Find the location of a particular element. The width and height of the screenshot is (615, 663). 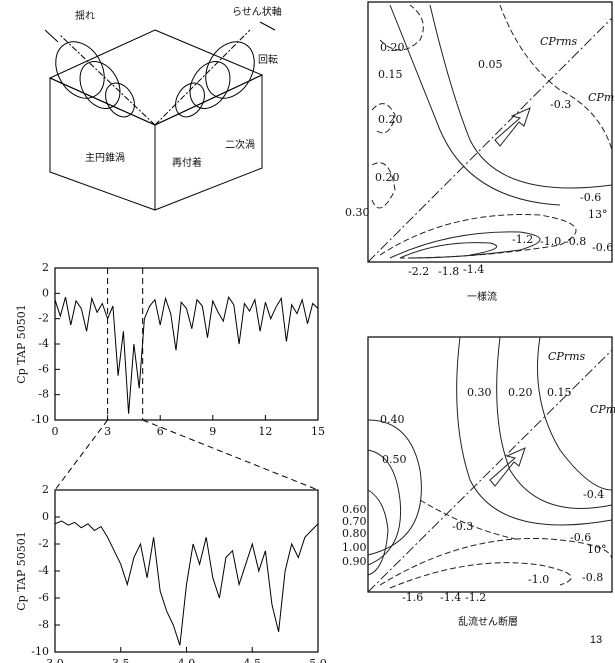

x-tick-label: 3.0 is located at coordinates (55, 660).